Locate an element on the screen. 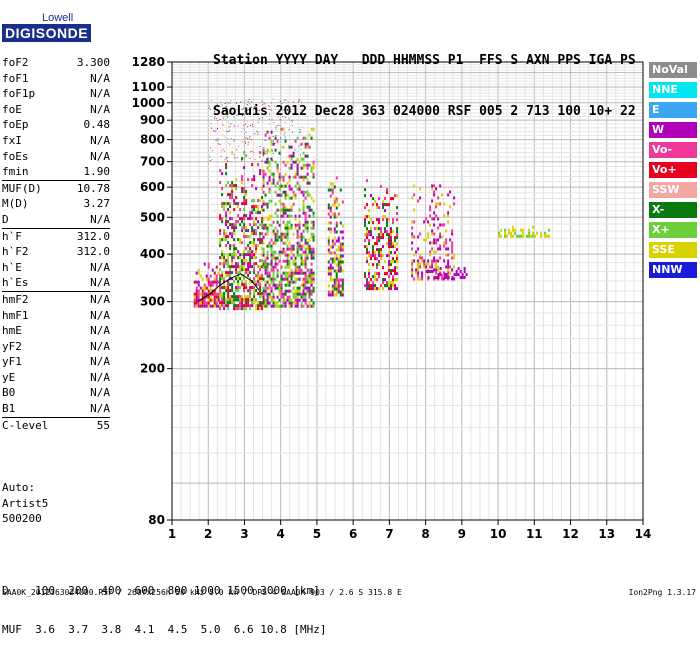  y-tick-label: 200 is located at coordinates (152, 369).